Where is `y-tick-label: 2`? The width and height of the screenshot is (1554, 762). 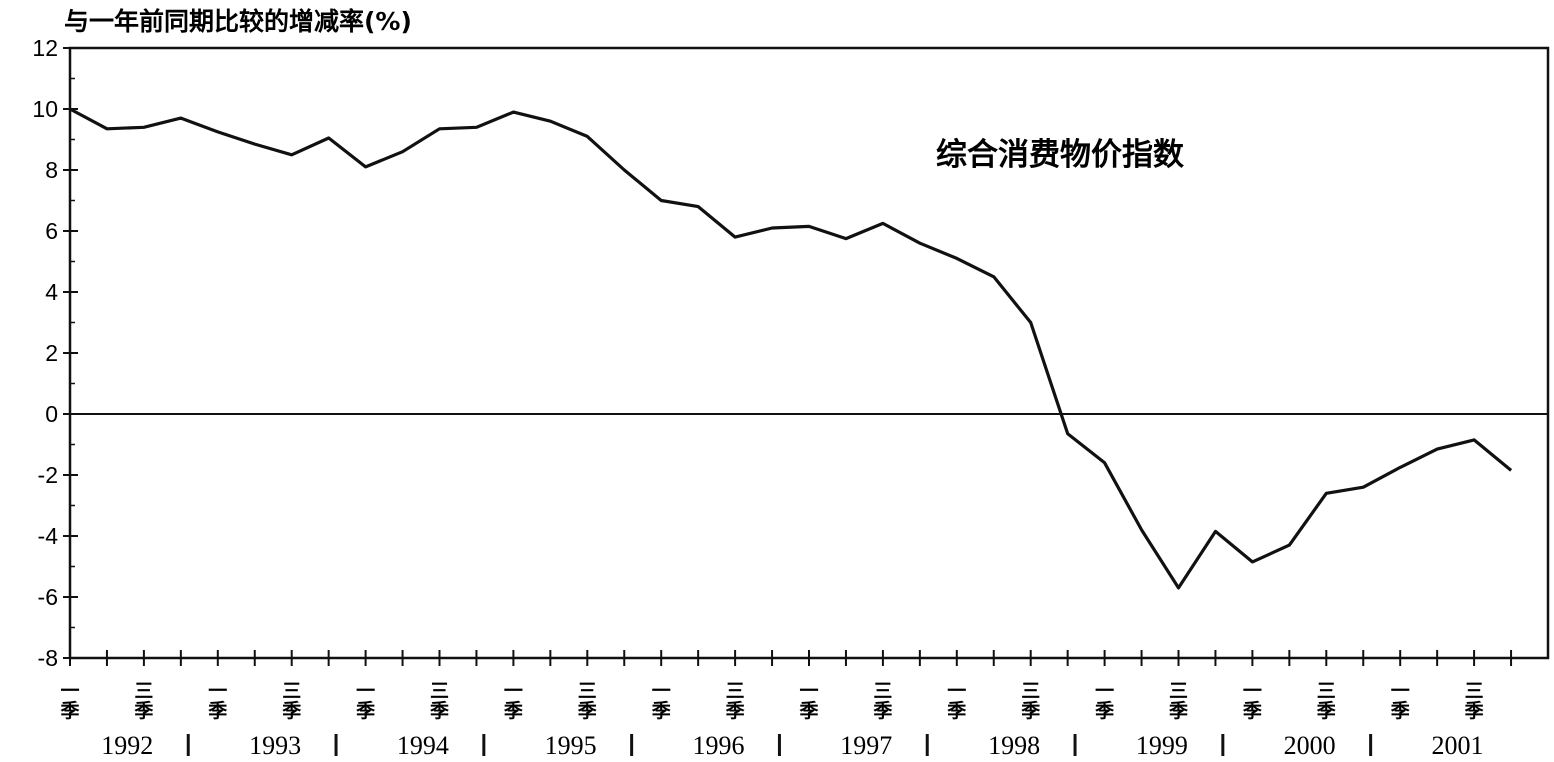
y-tick-label: 2 is located at coordinates (51, 353).